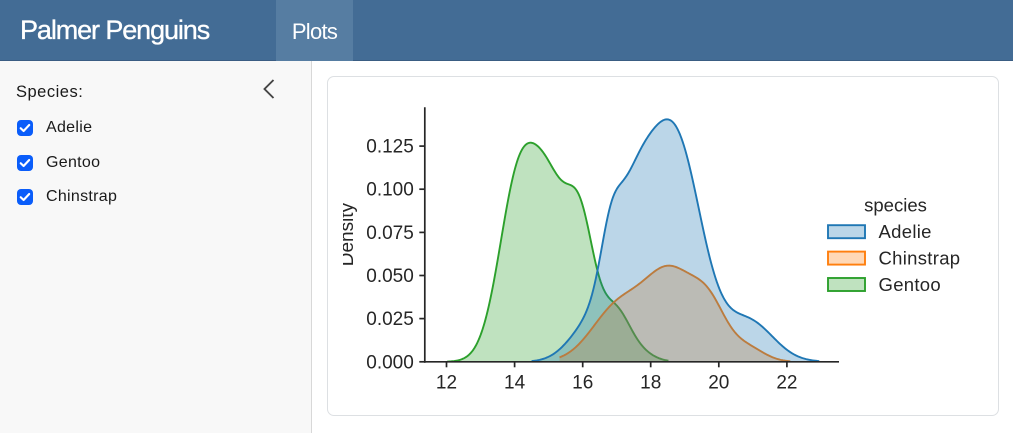  I want to click on svg-text: Adelie, so click(905, 231).